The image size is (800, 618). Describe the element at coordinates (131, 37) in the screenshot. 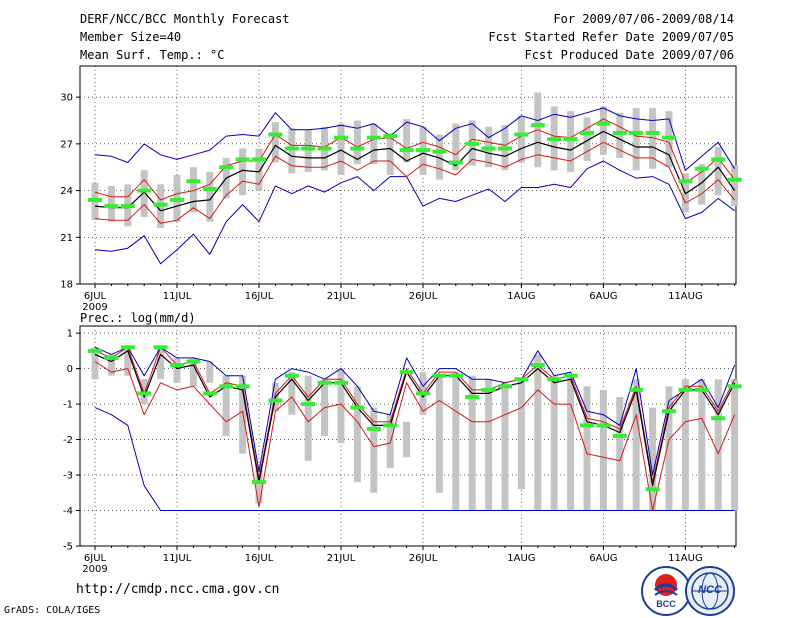

I see `member-size: Member Size=40` at that location.